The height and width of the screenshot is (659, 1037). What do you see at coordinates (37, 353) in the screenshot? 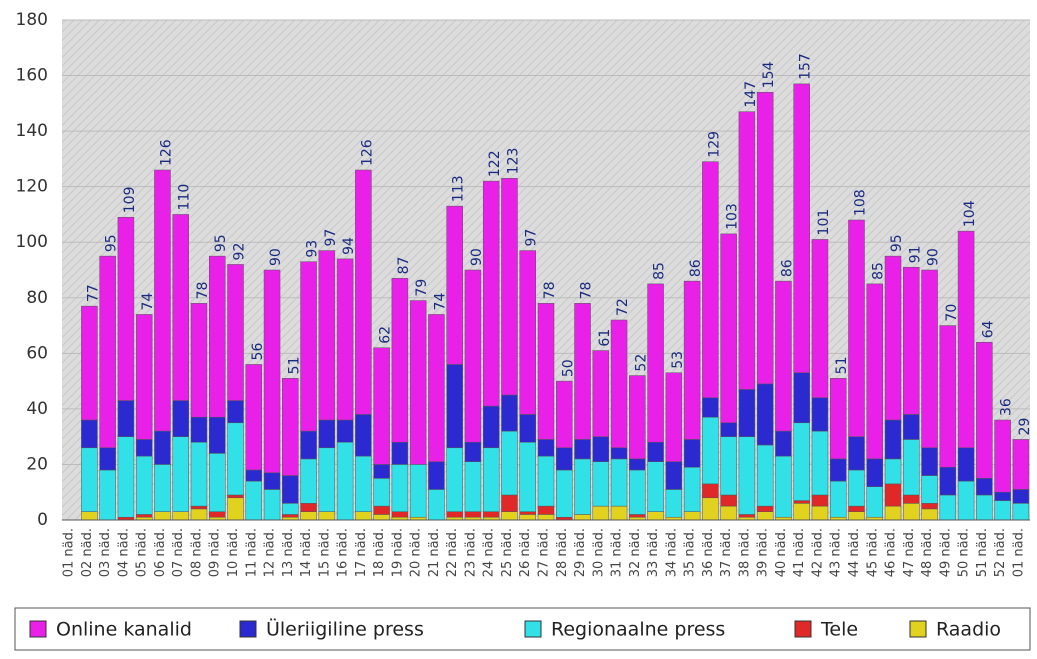
I see `y-tick-label: 60` at bounding box center [37, 353].